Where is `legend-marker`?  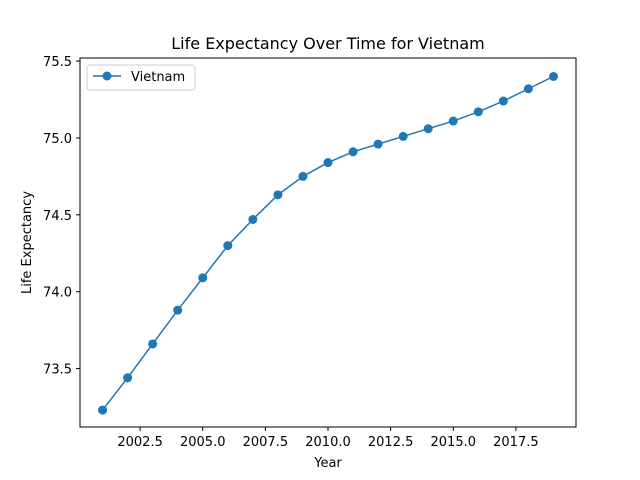 legend-marker is located at coordinates (107, 76).